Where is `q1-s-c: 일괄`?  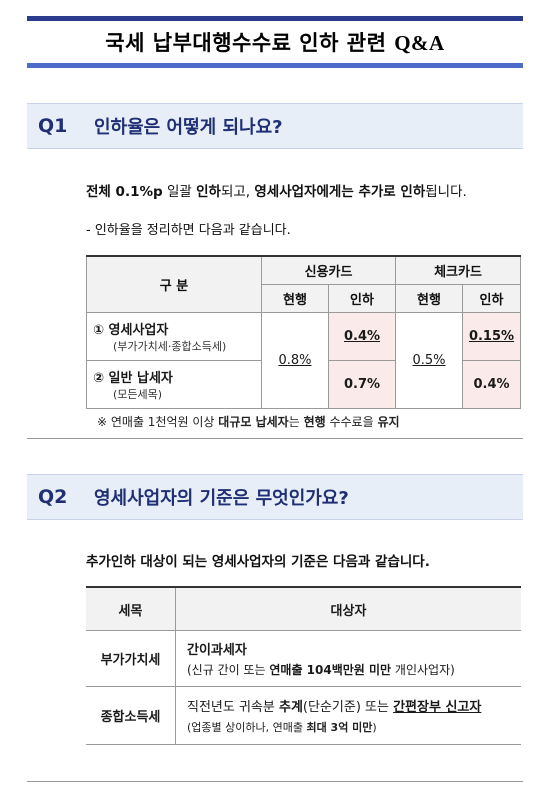 q1-s-c: 일괄 is located at coordinates (179, 192).